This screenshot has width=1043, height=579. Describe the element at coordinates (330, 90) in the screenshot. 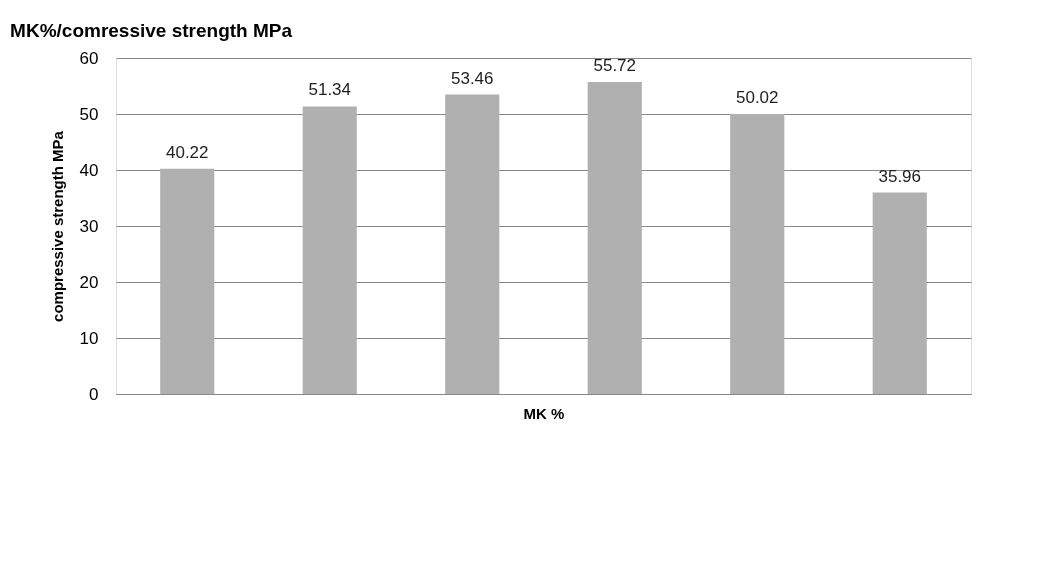

I see `data-label: 51.34` at that location.